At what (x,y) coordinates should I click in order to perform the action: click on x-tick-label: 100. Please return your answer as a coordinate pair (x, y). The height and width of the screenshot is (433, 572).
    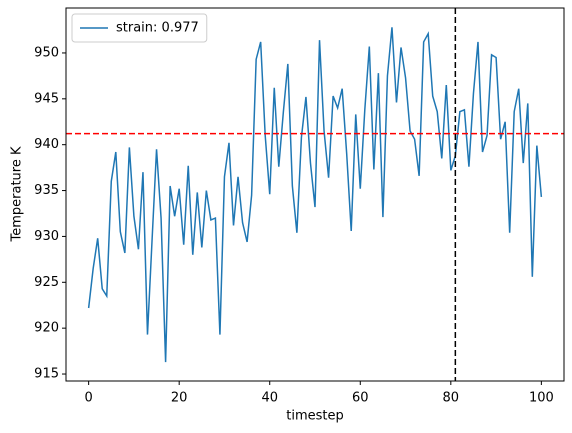
    Looking at the image, I should click on (541, 398).